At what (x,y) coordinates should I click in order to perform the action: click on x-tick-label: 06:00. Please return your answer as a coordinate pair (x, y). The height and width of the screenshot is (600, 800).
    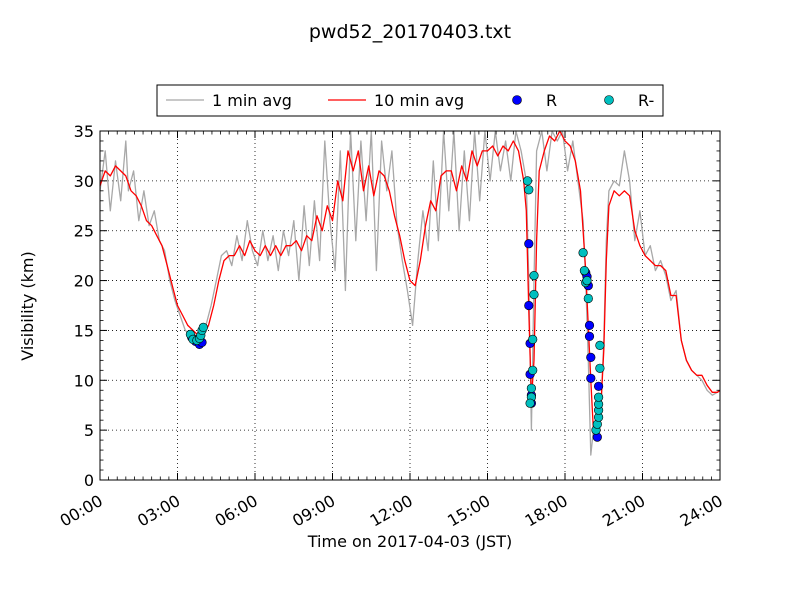
    Looking at the image, I should click on (236, 511).